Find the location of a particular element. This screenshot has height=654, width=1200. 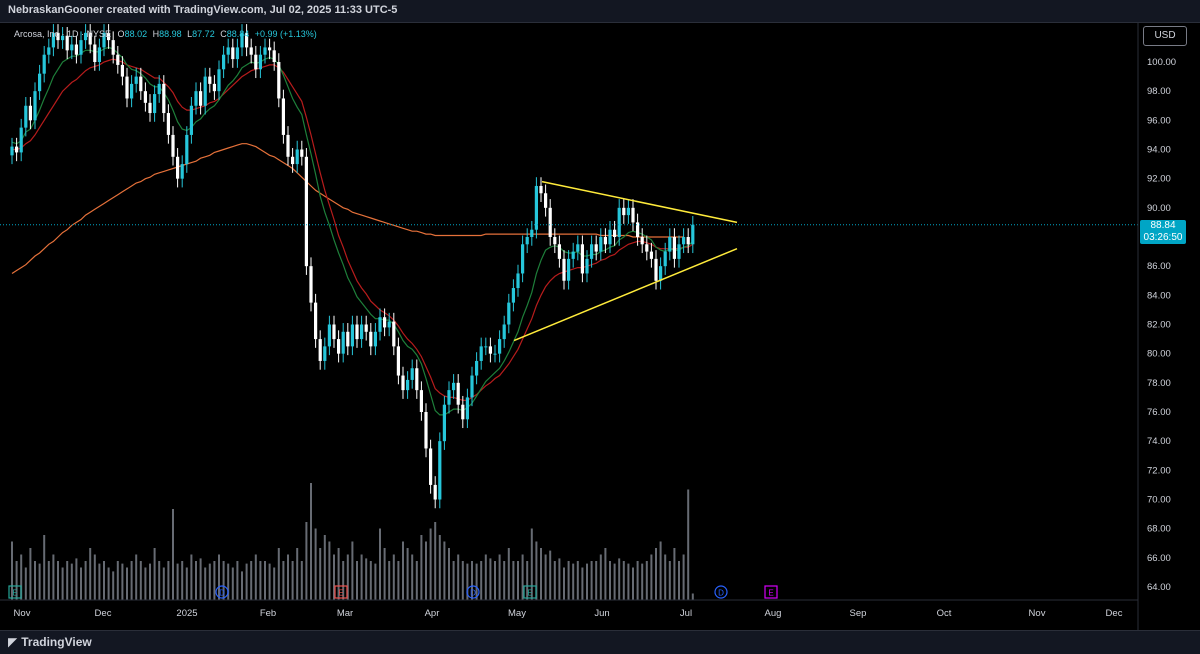

event-marker-letter: E is located at coordinates (529, 593).